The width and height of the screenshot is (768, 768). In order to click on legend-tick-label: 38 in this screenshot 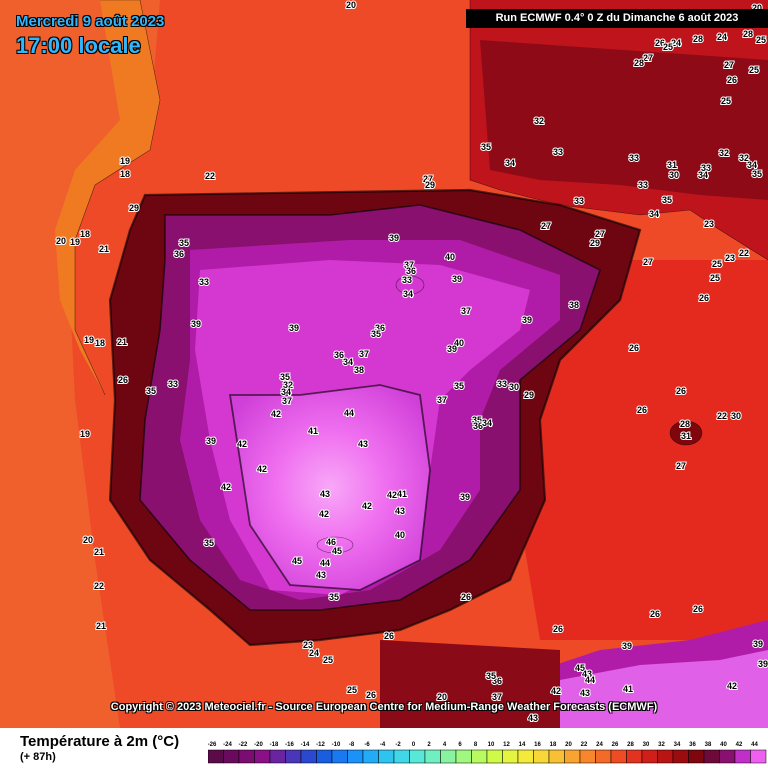, I will do `click(708, 745)`.